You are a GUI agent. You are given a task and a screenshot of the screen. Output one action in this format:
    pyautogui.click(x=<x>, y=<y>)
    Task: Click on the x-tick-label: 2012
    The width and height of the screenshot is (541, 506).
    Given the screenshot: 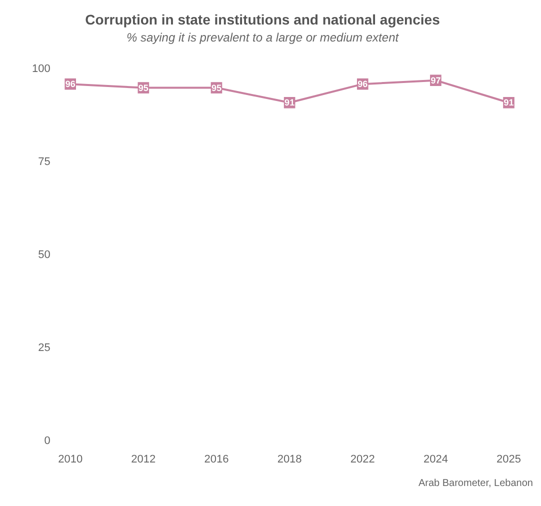 What is the action you would take?
    pyautogui.click(x=143, y=459)
    